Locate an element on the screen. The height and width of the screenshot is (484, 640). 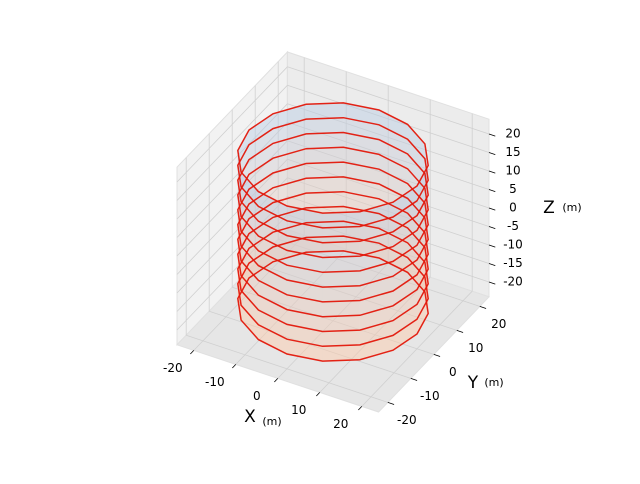
x-tick-label: 0 is located at coordinates (257, 396).